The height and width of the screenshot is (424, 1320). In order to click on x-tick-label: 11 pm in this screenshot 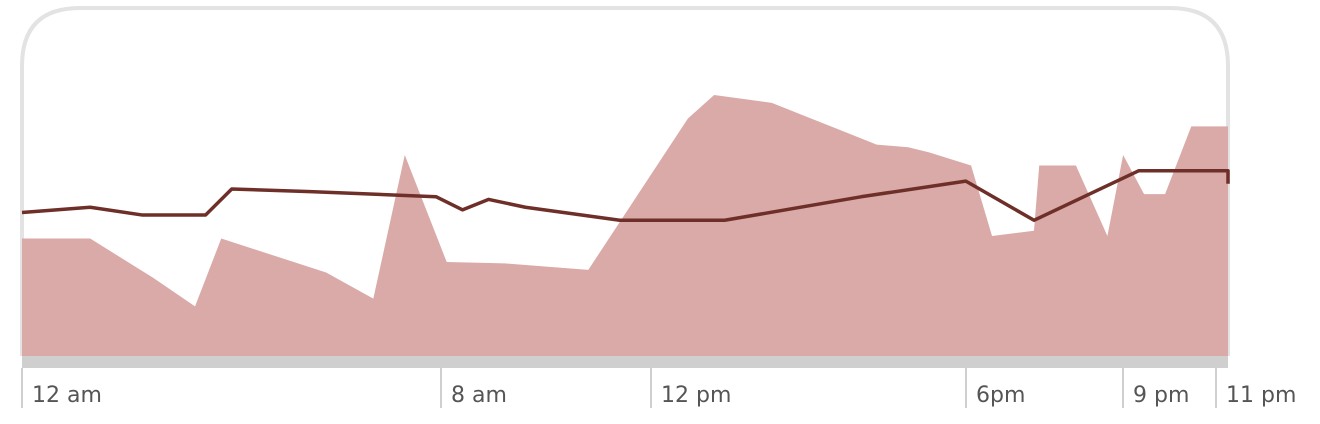, I will do `click(1261, 395)`.